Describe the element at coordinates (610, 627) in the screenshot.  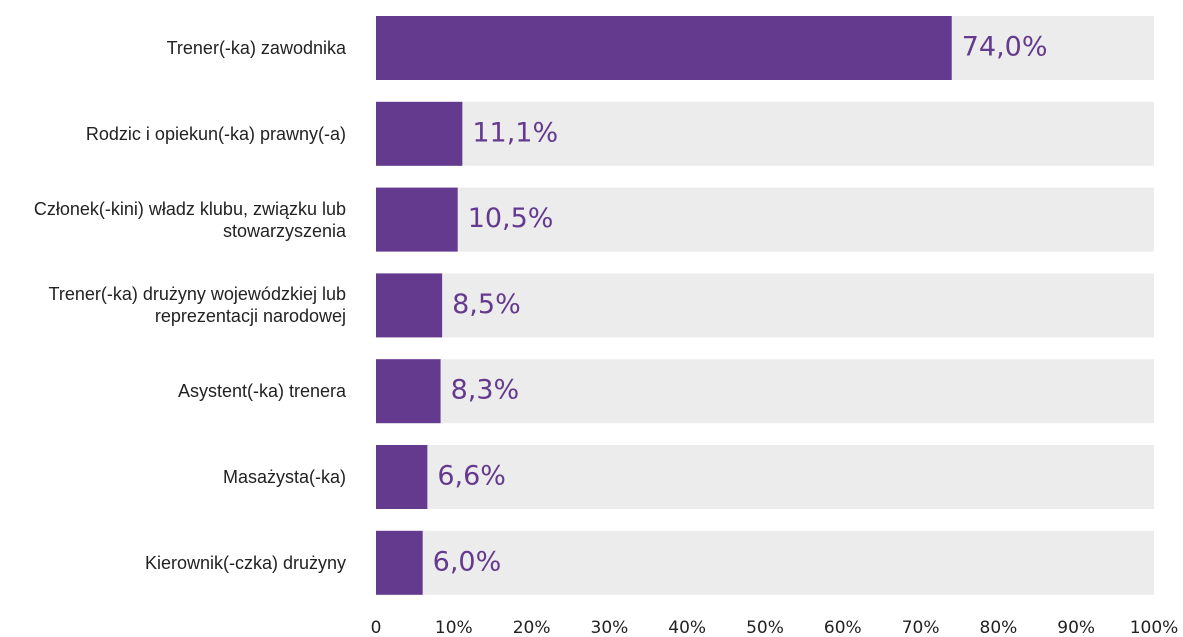
I see `x-tick-label: 30%` at that location.